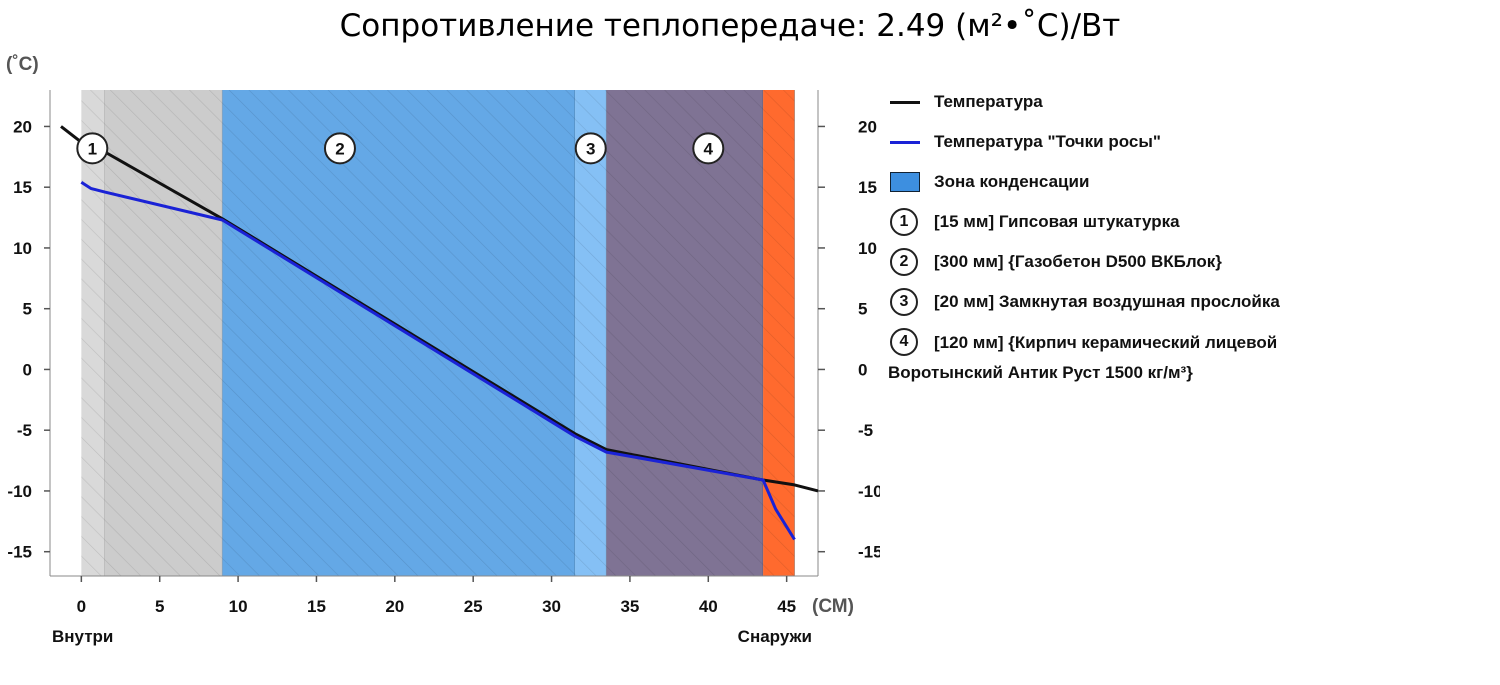  Describe the element at coordinates (1047, 141) in the screenshot. I see `legend-label: Температура "Точки росы"` at that location.